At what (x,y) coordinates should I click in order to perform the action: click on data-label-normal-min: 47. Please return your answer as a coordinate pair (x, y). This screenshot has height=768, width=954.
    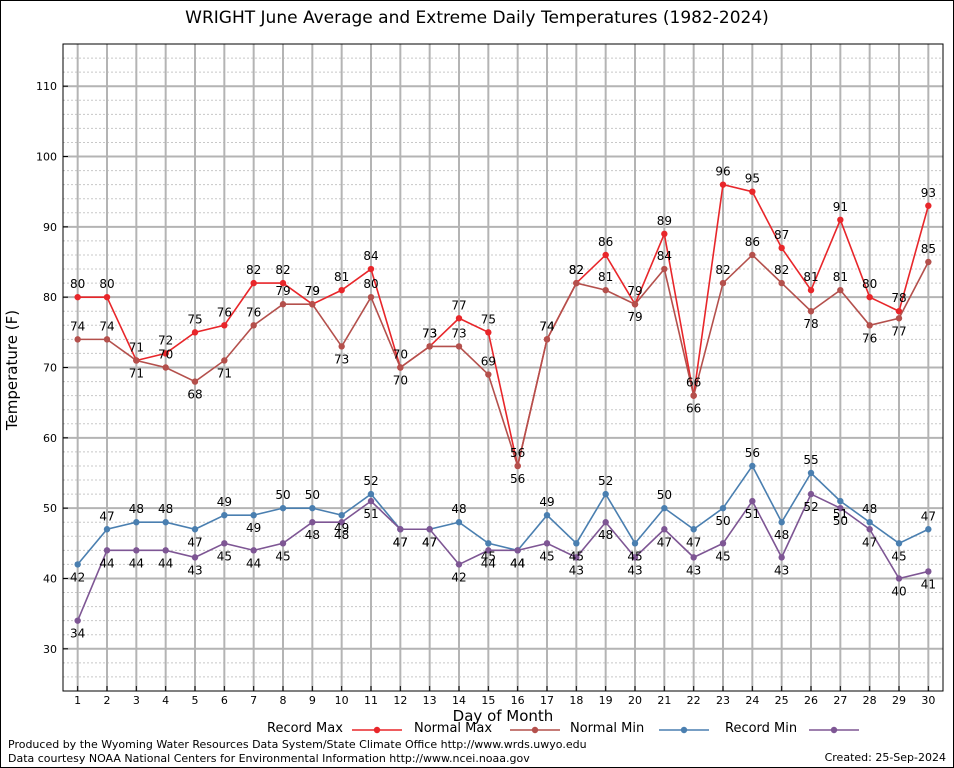
    Looking at the image, I should click on (106, 516).